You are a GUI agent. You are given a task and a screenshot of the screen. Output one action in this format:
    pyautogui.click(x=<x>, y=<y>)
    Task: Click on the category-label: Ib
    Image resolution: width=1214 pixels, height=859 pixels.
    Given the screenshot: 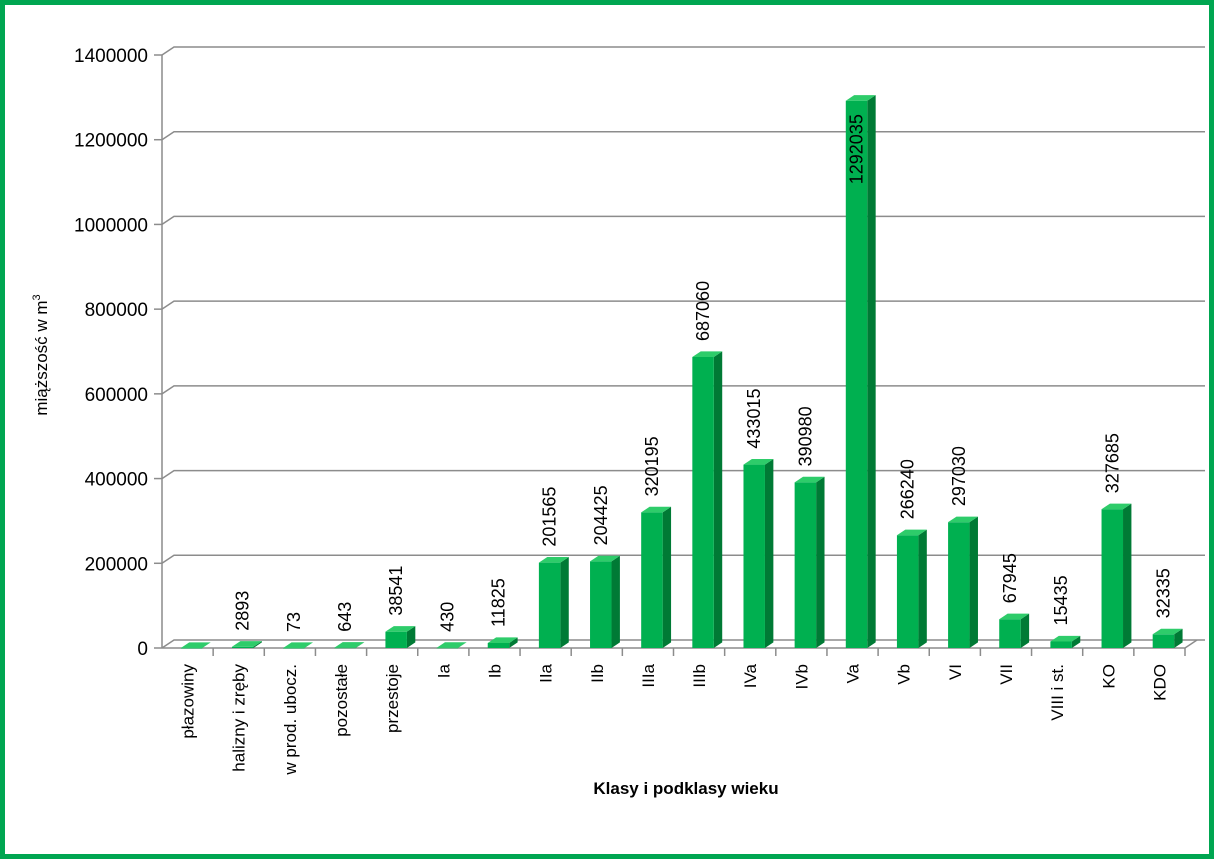 What is the action you would take?
    pyautogui.click(x=494, y=671)
    